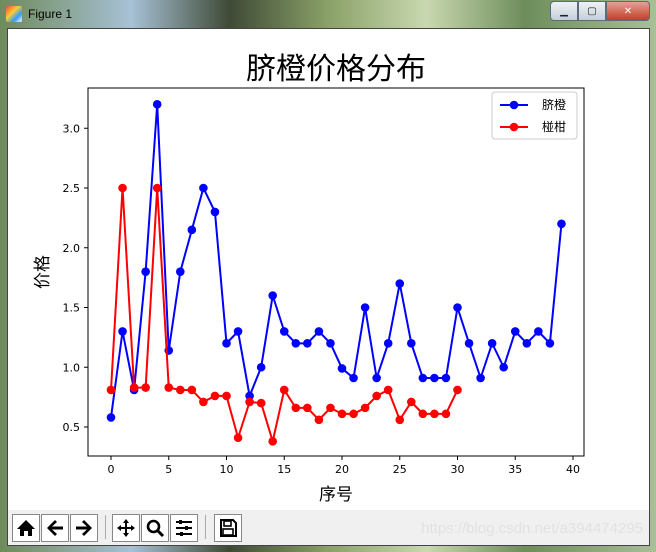  What do you see at coordinates (554, 126) in the screenshot?
I see `legend-label: 椪柑` at bounding box center [554, 126].